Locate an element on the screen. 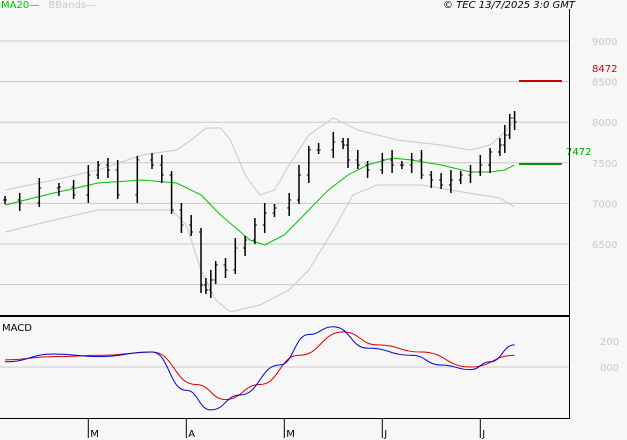  y-tick-label: 7500 is located at coordinates (604, 164).